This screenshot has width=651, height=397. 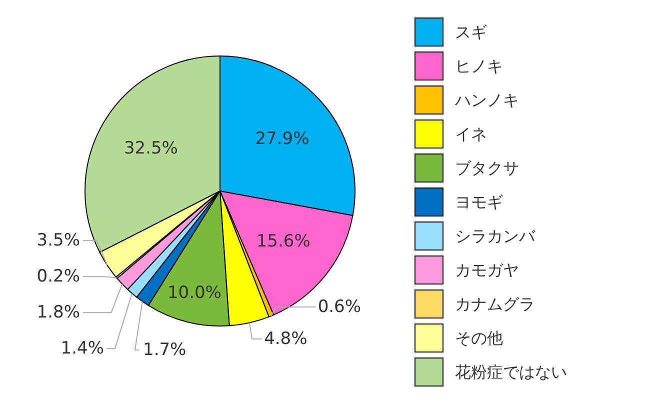 I want to click on data-label: 32.5%, so click(x=151, y=148).